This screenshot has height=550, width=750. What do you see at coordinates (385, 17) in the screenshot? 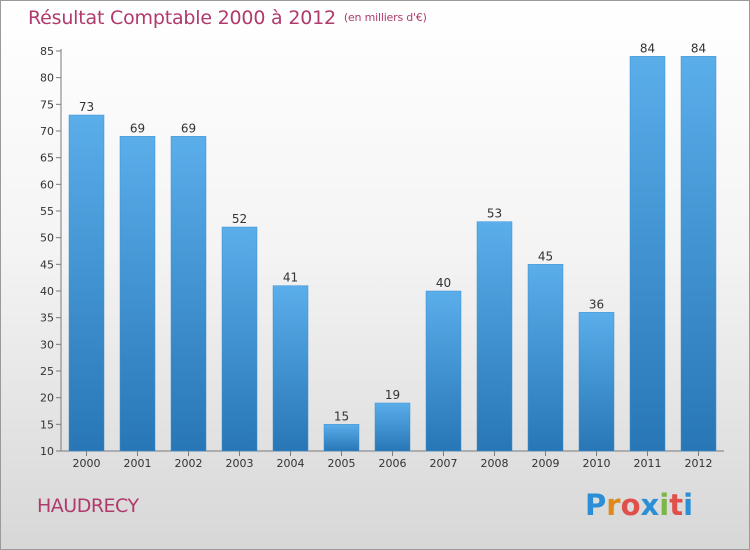
I see `chart-subtitle: (en milliers d'€)` at bounding box center [385, 17].